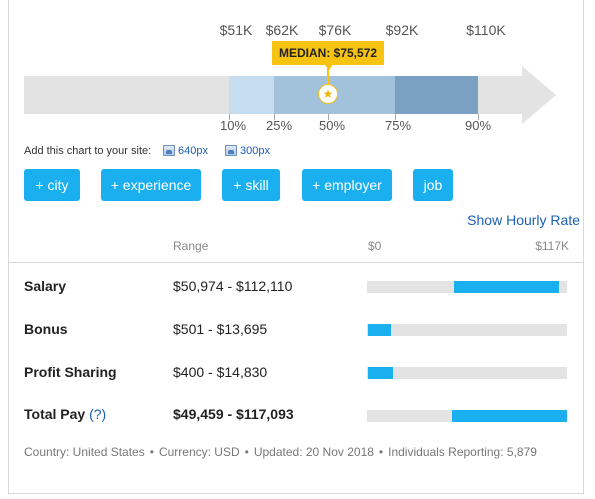 The height and width of the screenshot is (499, 595). Describe the element at coordinates (70, 372) in the screenshot. I see `row-label-profit-sharing: Profit Sharing` at that location.